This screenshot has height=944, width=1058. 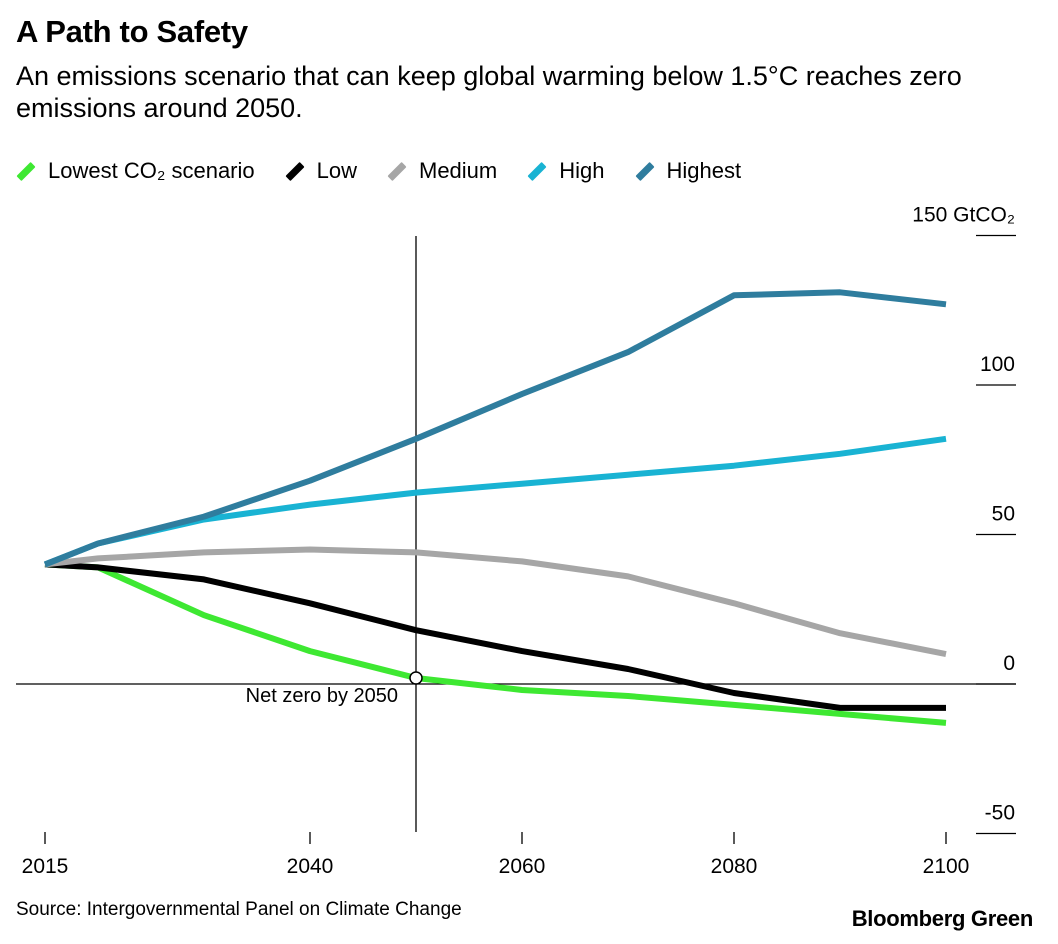 What do you see at coordinates (1009, 663) in the screenshot?
I see `y-tick-label: 0` at bounding box center [1009, 663].